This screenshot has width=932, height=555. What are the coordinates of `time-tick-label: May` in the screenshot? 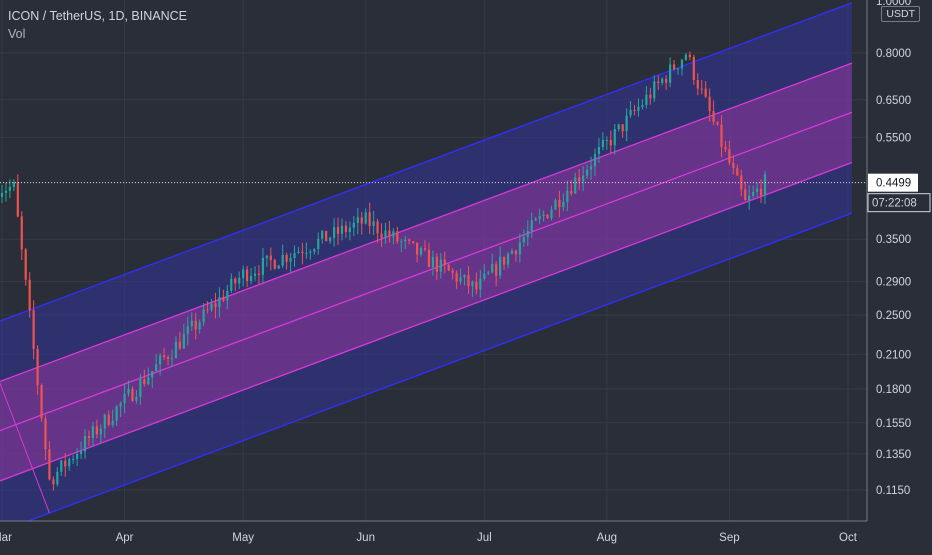 It's located at (243, 538).